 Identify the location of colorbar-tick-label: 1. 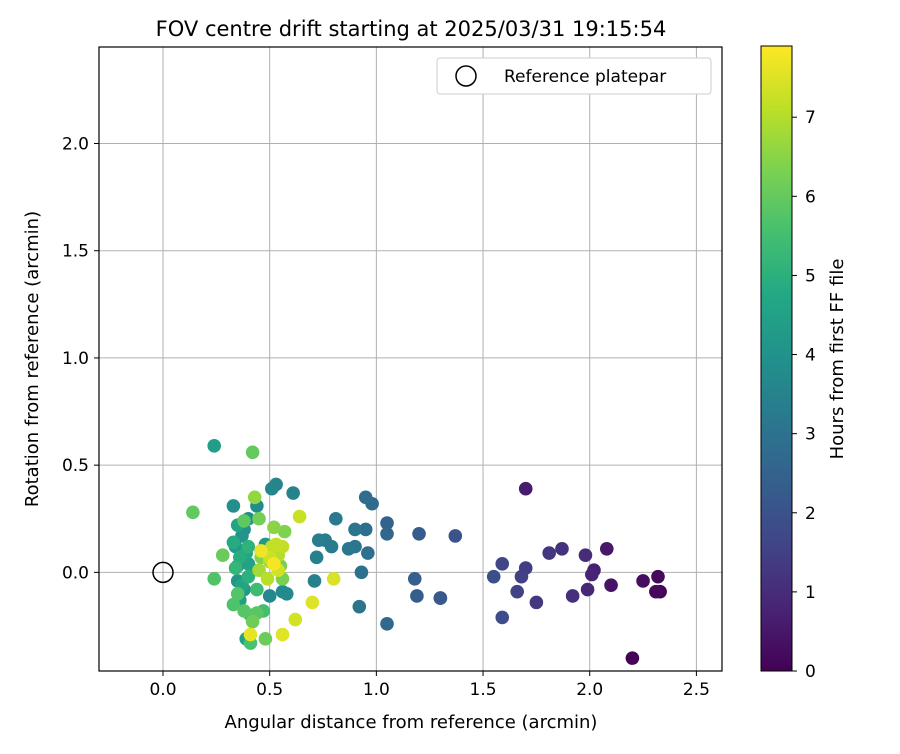
(810, 593).